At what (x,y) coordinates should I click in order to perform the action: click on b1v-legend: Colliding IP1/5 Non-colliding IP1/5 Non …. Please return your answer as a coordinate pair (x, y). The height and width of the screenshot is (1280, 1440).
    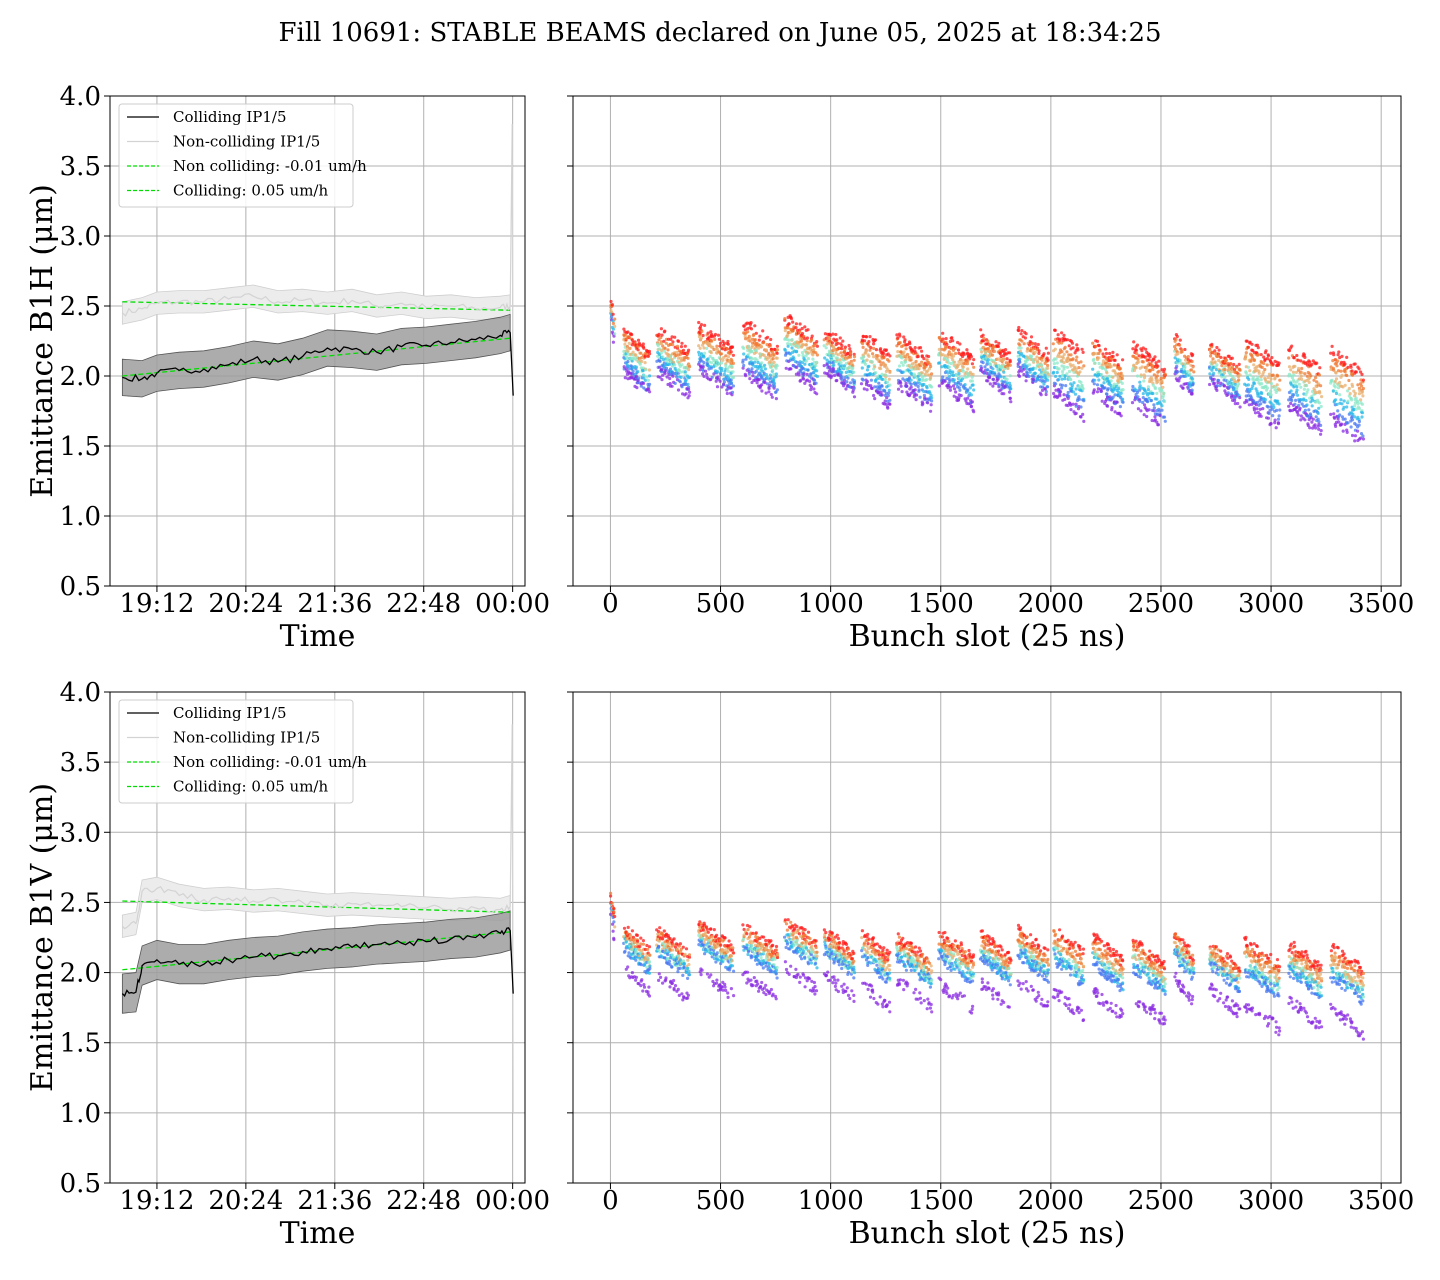
    Looking at the image, I should click on (242, 751).